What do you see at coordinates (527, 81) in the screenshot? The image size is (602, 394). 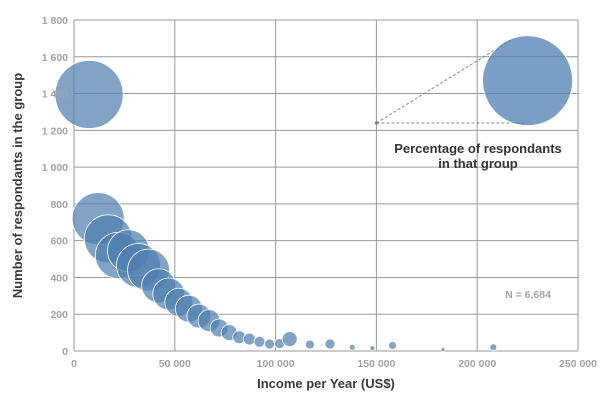 I see `legend-big-bubble` at bounding box center [527, 81].